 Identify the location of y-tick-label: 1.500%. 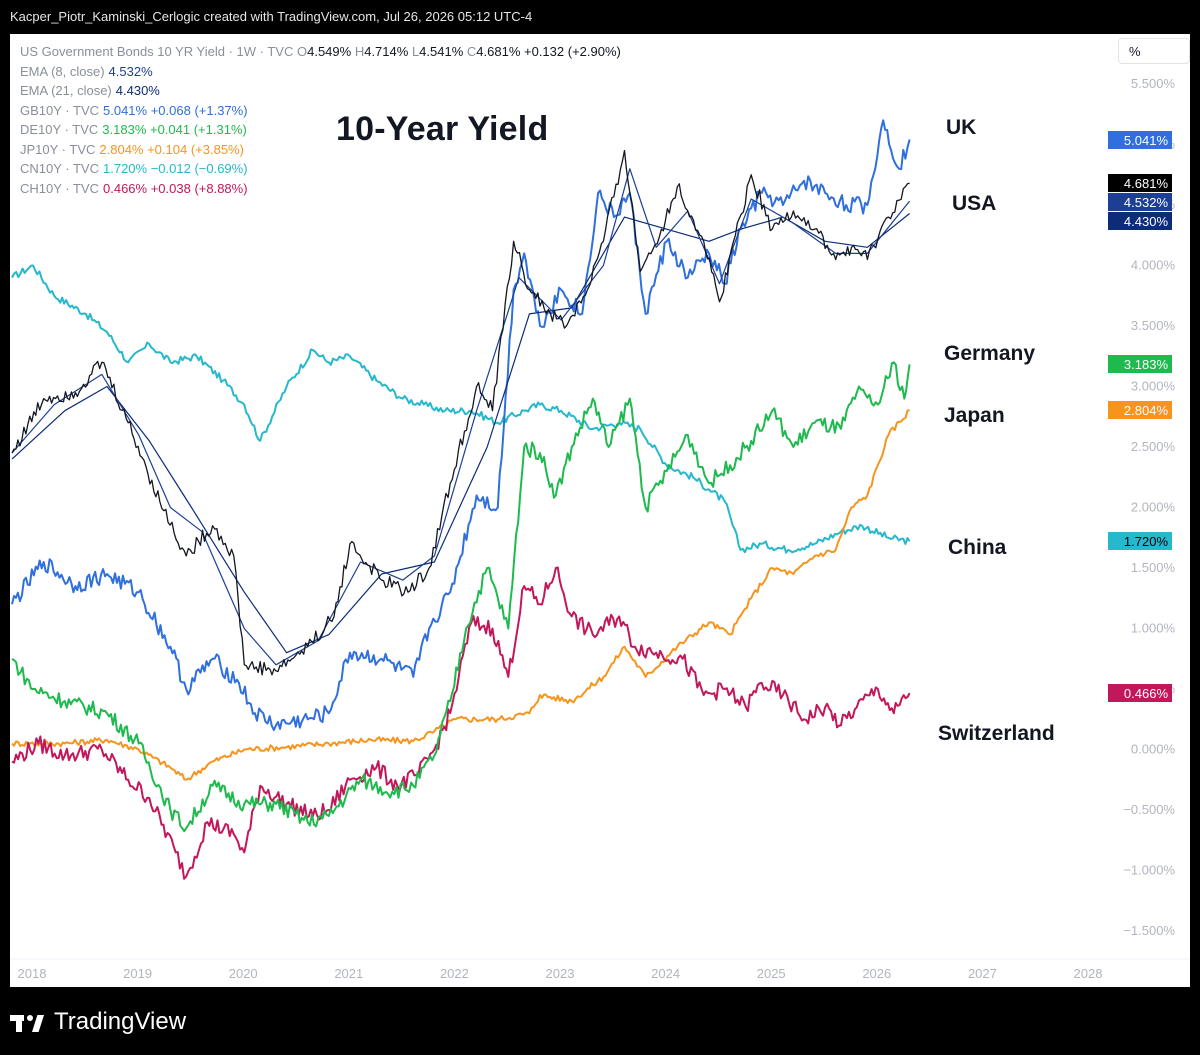
(1153, 567).